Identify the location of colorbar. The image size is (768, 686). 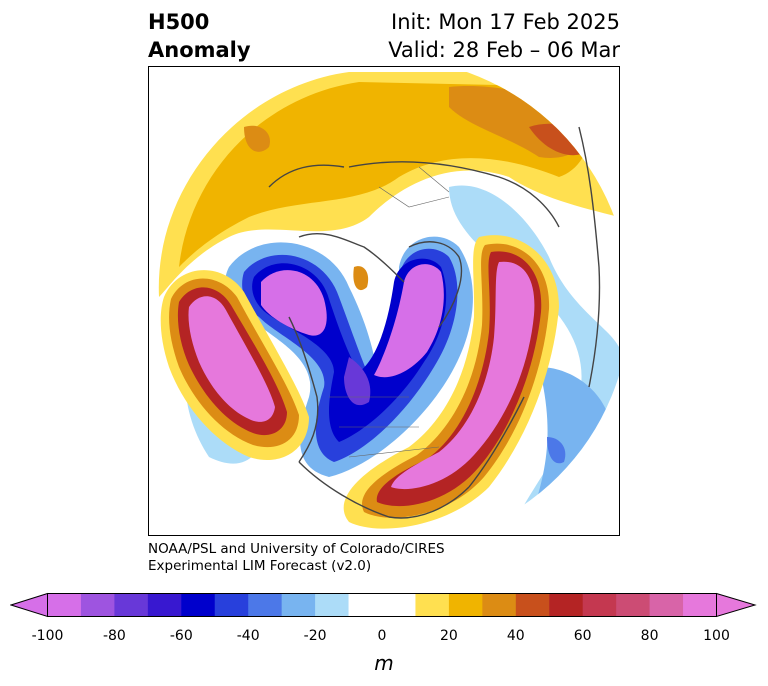
(383, 605).